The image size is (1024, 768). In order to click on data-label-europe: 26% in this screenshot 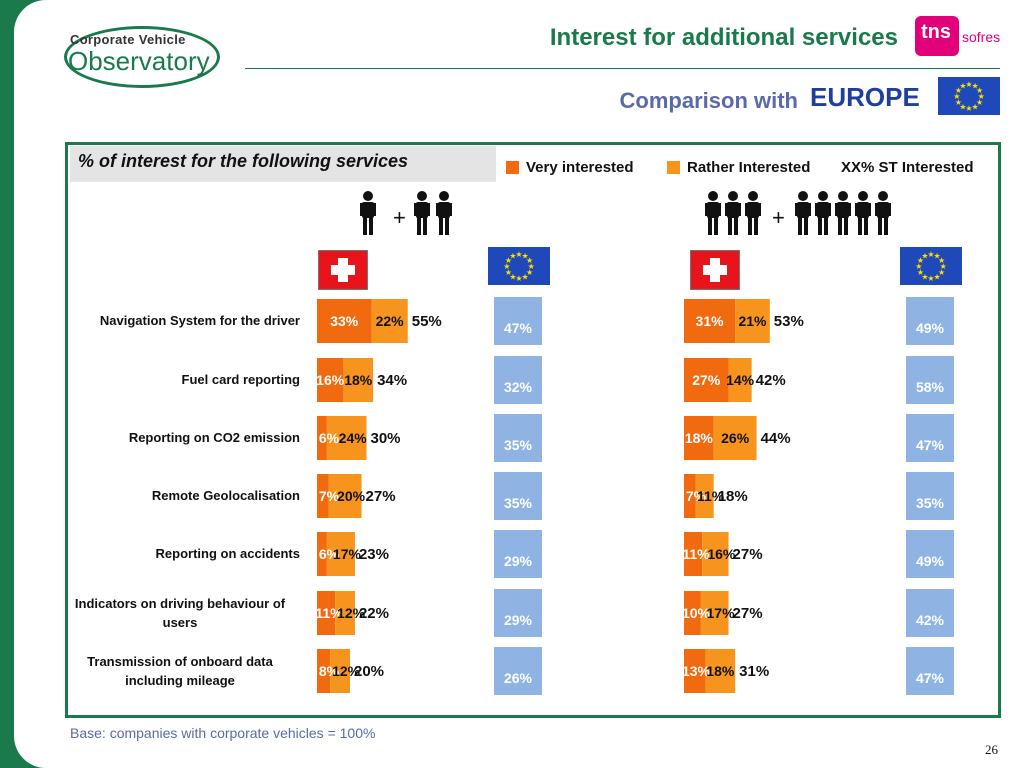, I will do `click(518, 678)`.